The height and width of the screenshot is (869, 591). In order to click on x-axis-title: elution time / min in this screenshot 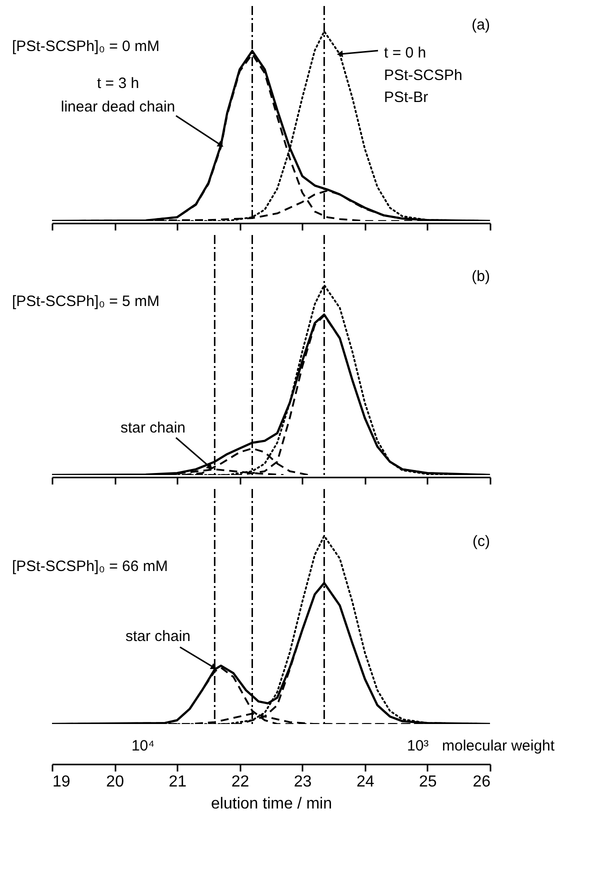, I will do `click(271, 804)`.